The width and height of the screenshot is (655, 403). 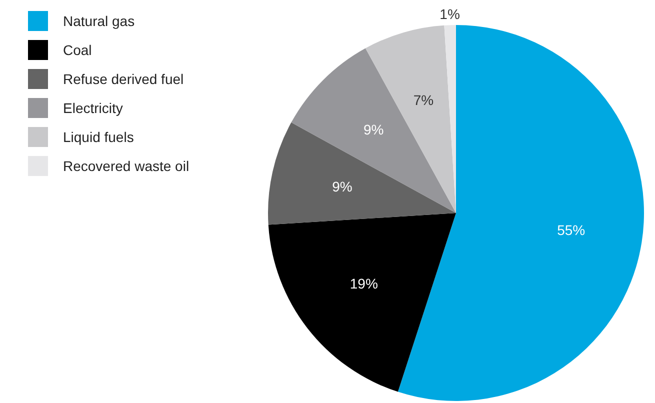 I want to click on data-label: 1%, so click(x=450, y=14).